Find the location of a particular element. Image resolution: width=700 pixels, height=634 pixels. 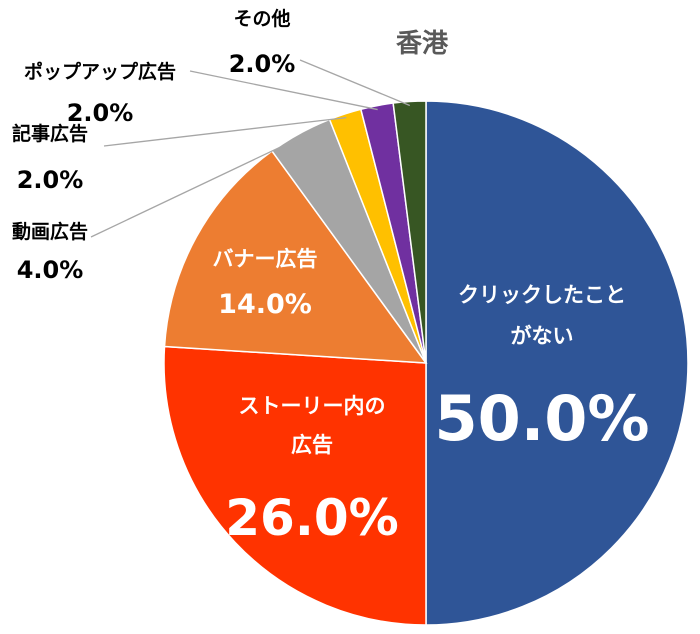

slice-label-6-line-1: ポップアップ広告 is located at coordinates (100, 71).